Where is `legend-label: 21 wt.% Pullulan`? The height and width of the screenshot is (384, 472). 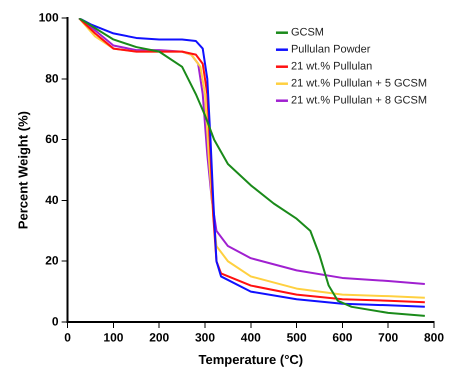 legend-label: 21 wt.% Pullulan is located at coordinates (331, 66).